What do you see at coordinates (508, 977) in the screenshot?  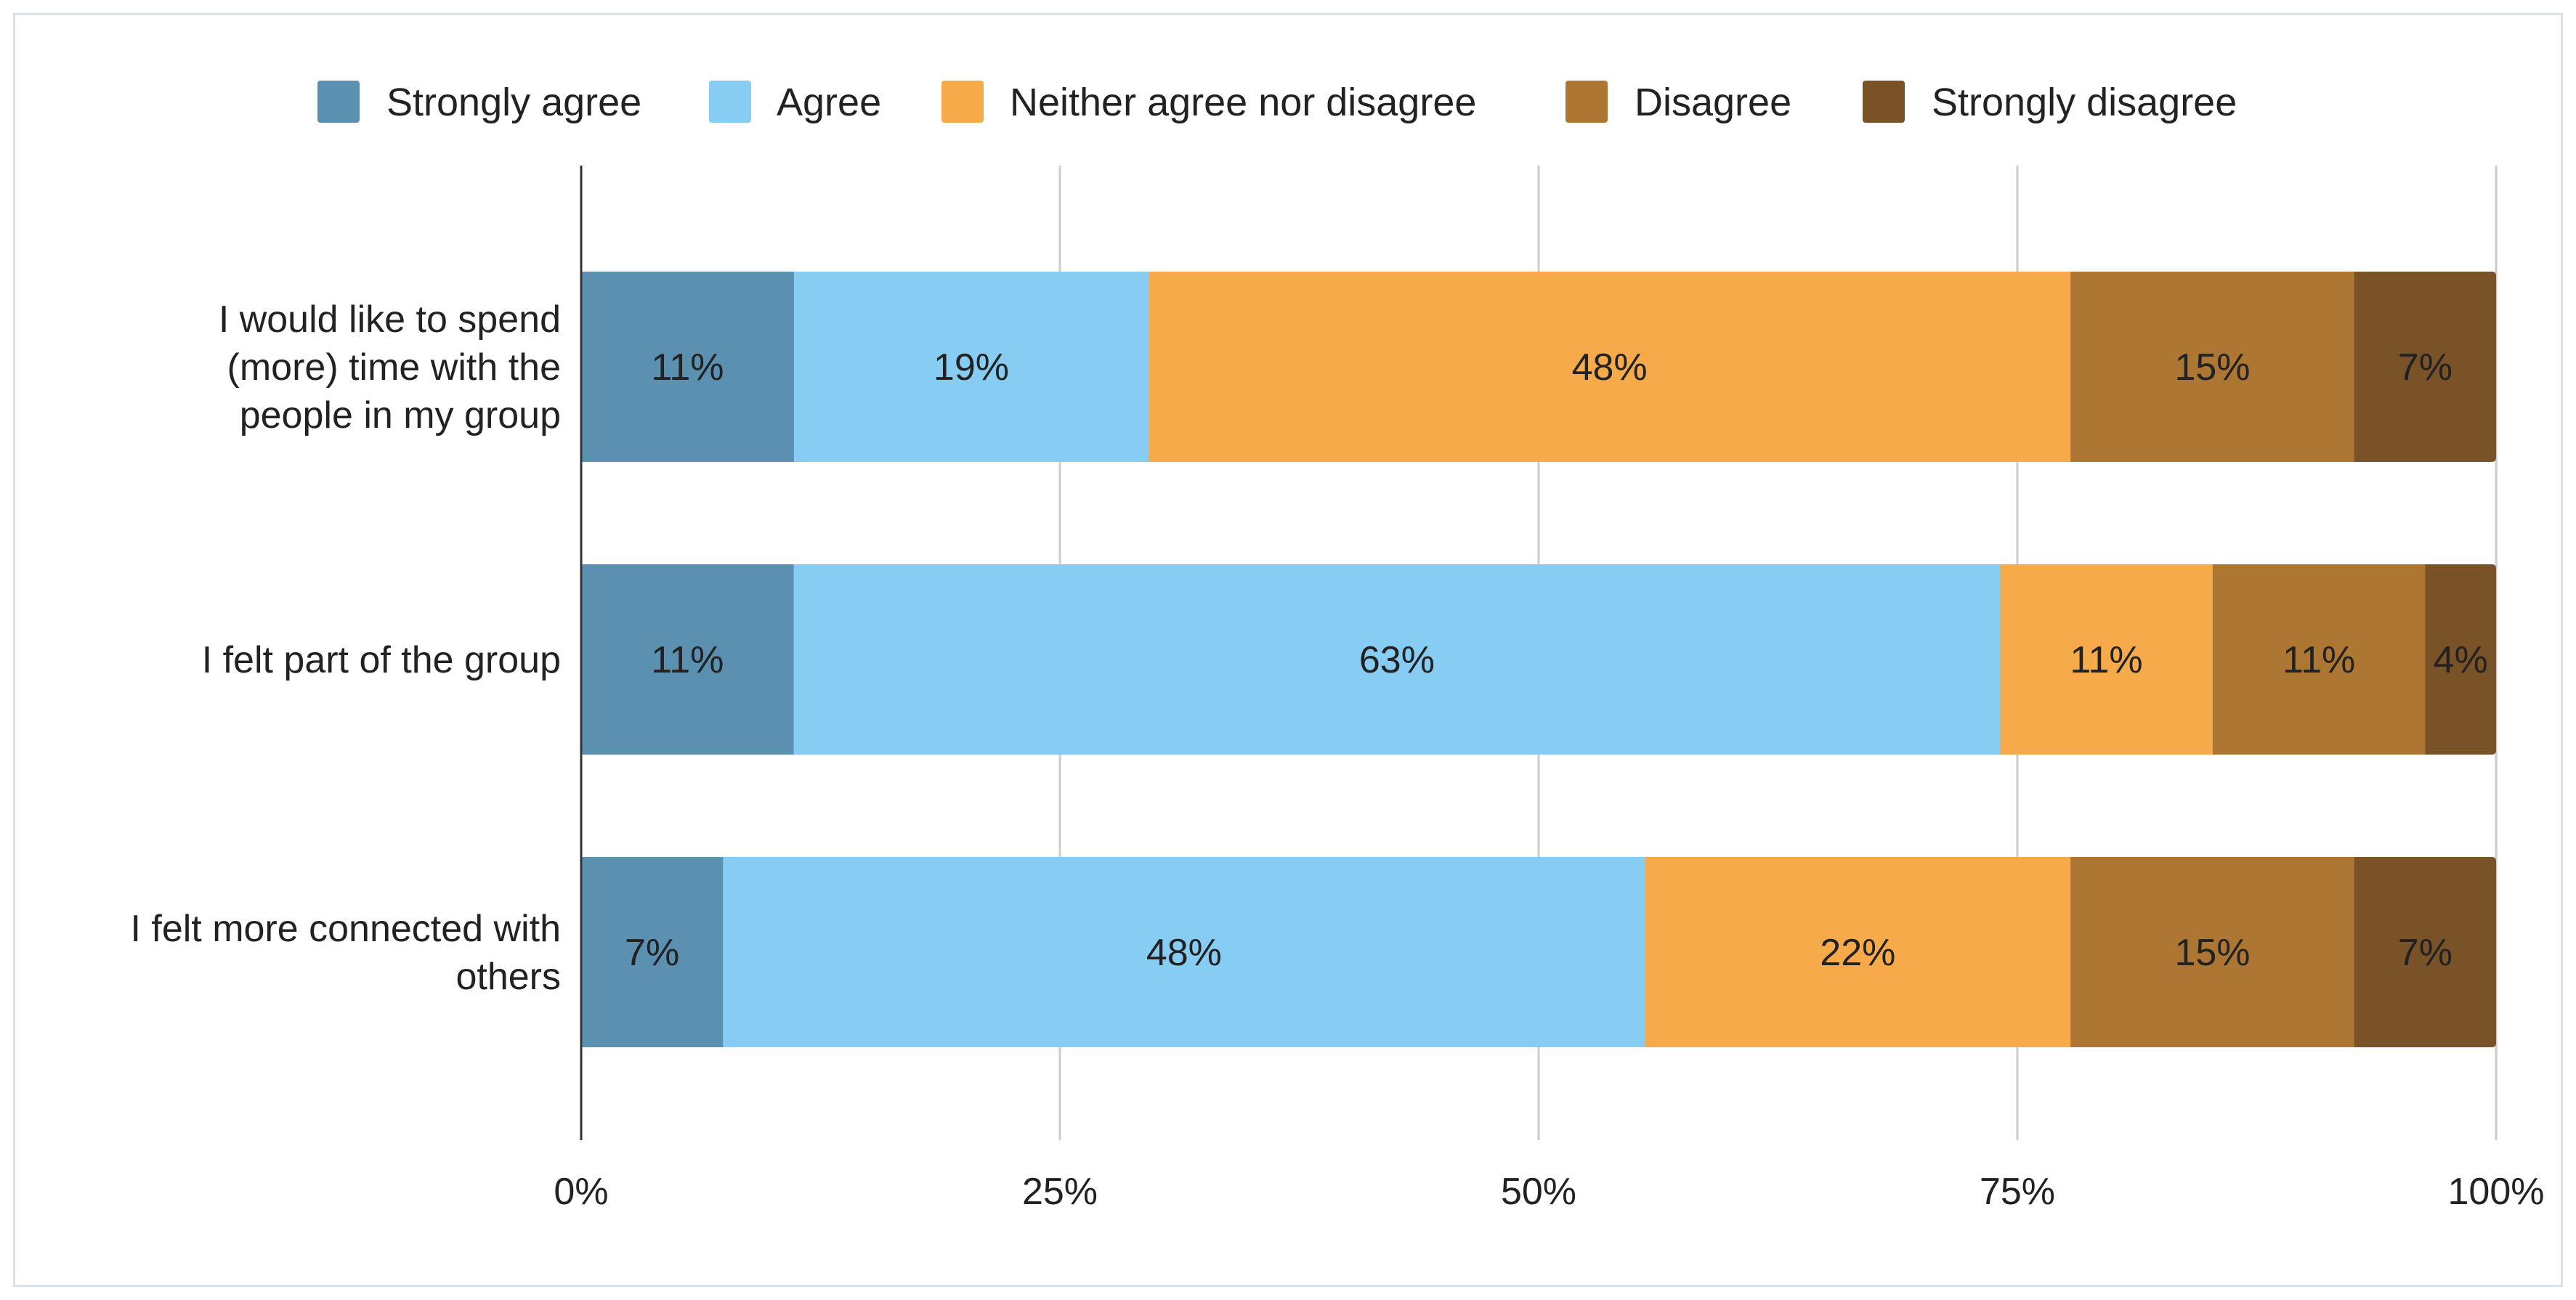 I see `category-label: others` at bounding box center [508, 977].